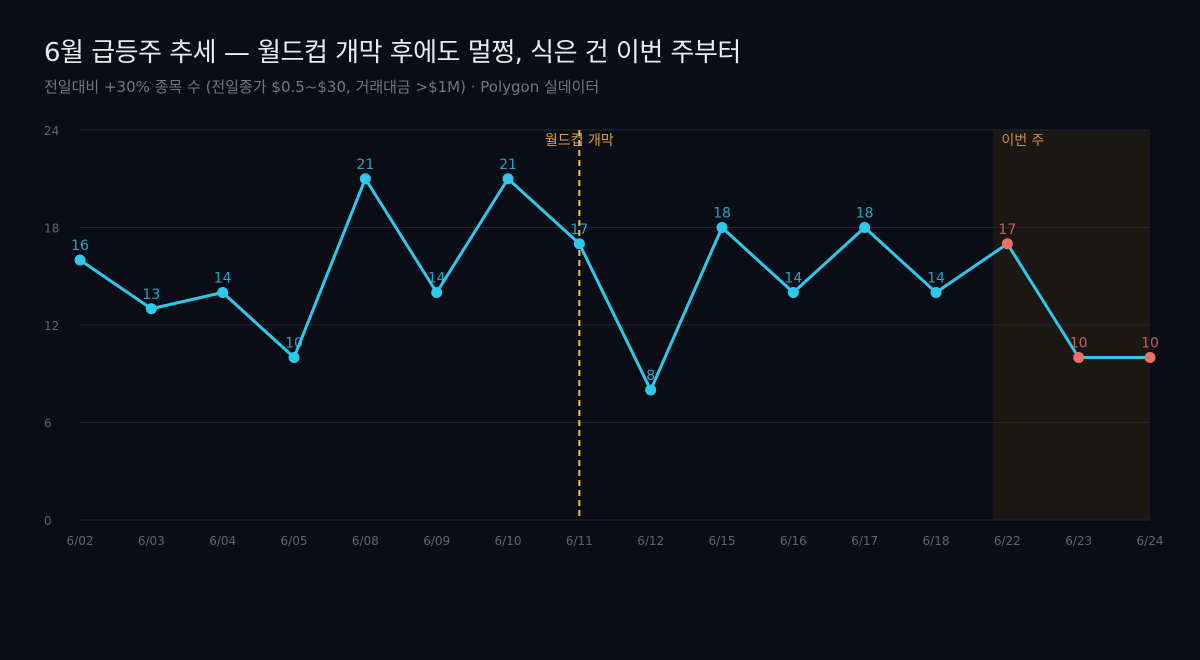  I want to click on this-week-label: 이번 주, so click(1022, 141).